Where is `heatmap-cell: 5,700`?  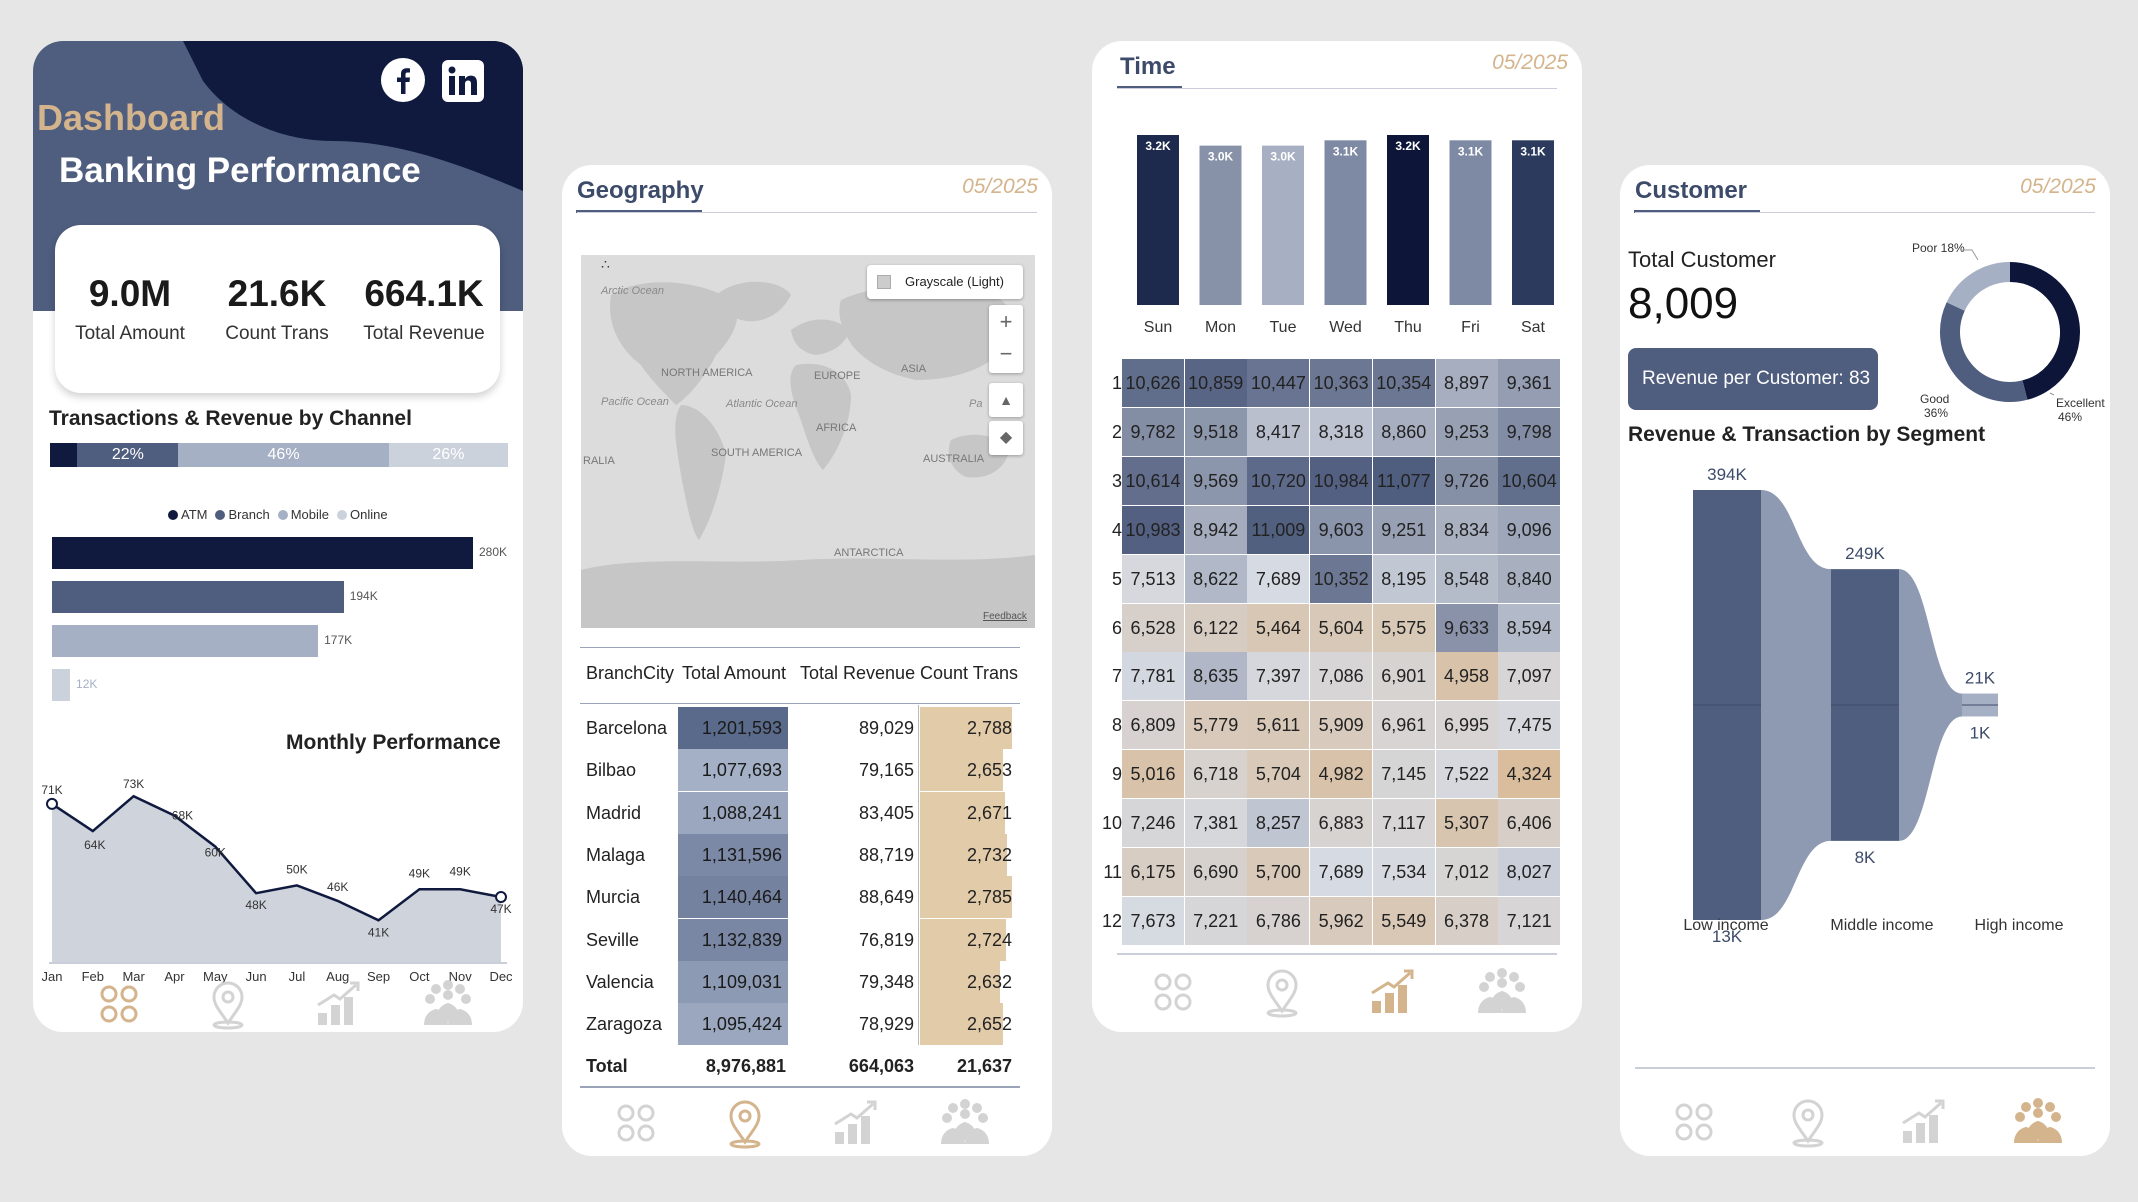
heatmap-cell: 5,700 is located at coordinates (1278, 872).